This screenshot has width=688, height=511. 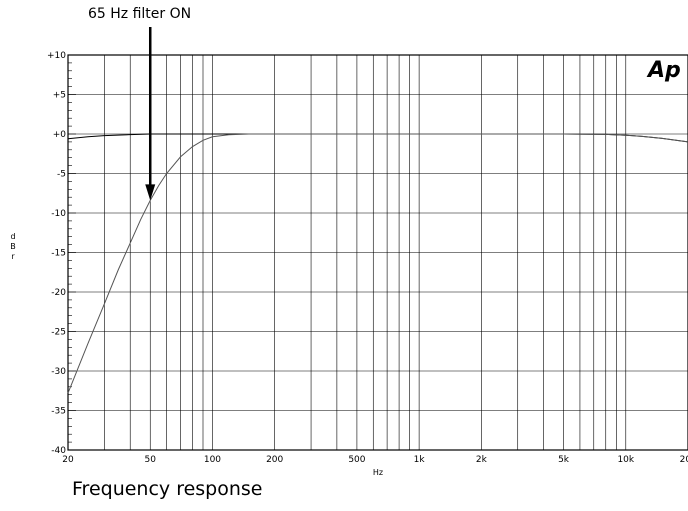 What do you see at coordinates (58, 333) in the screenshot?
I see `y-tick-label: -25` at bounding box center [58, 333].